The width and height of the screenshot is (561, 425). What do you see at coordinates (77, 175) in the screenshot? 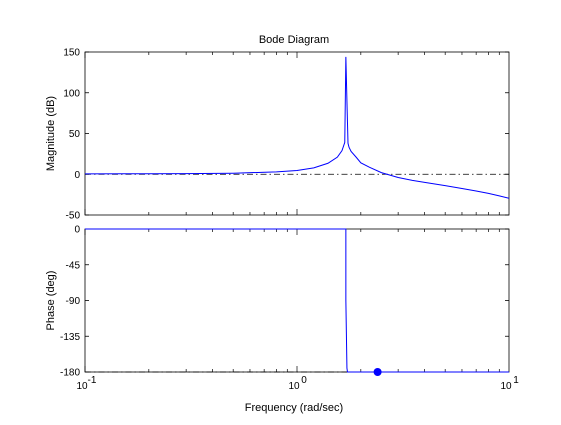
I see `magnitude-ytick-label: 0` at bounding box center [77, 175].